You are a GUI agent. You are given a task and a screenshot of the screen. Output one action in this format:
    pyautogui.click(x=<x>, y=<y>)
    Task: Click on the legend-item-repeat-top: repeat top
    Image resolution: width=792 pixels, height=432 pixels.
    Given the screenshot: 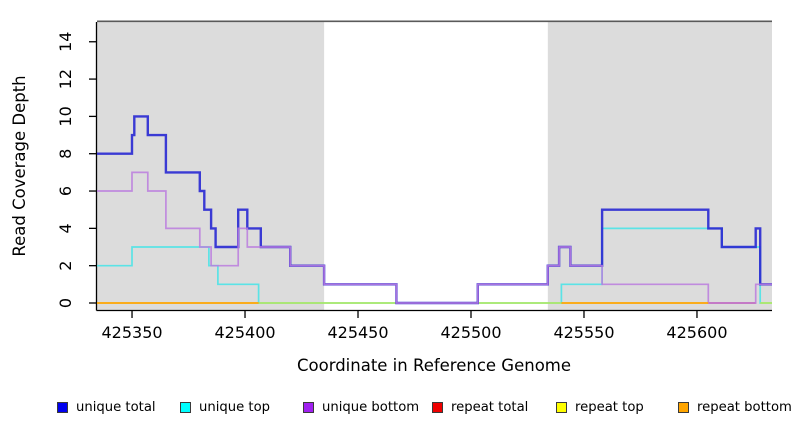 What is the action you would take?
    pyautogui.click(x=600, y=407)
    